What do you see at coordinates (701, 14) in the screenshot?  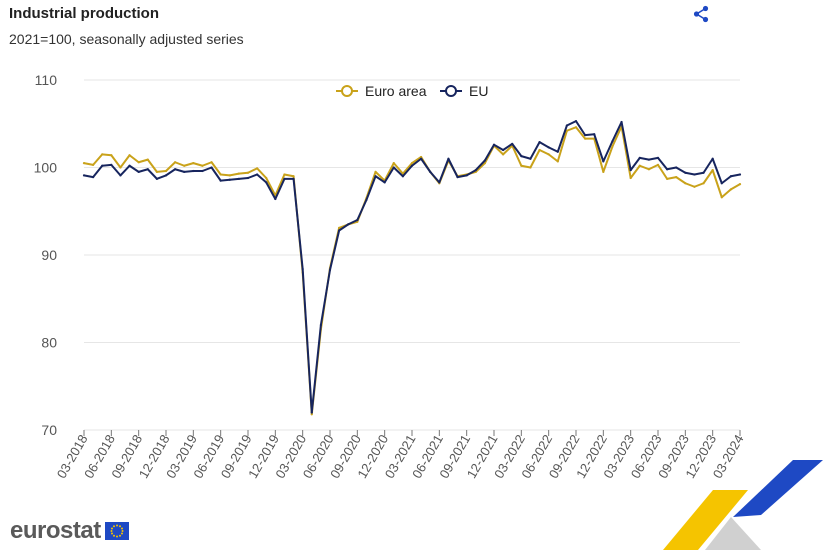 I see `share-icon` at bounding box center [701, 14].